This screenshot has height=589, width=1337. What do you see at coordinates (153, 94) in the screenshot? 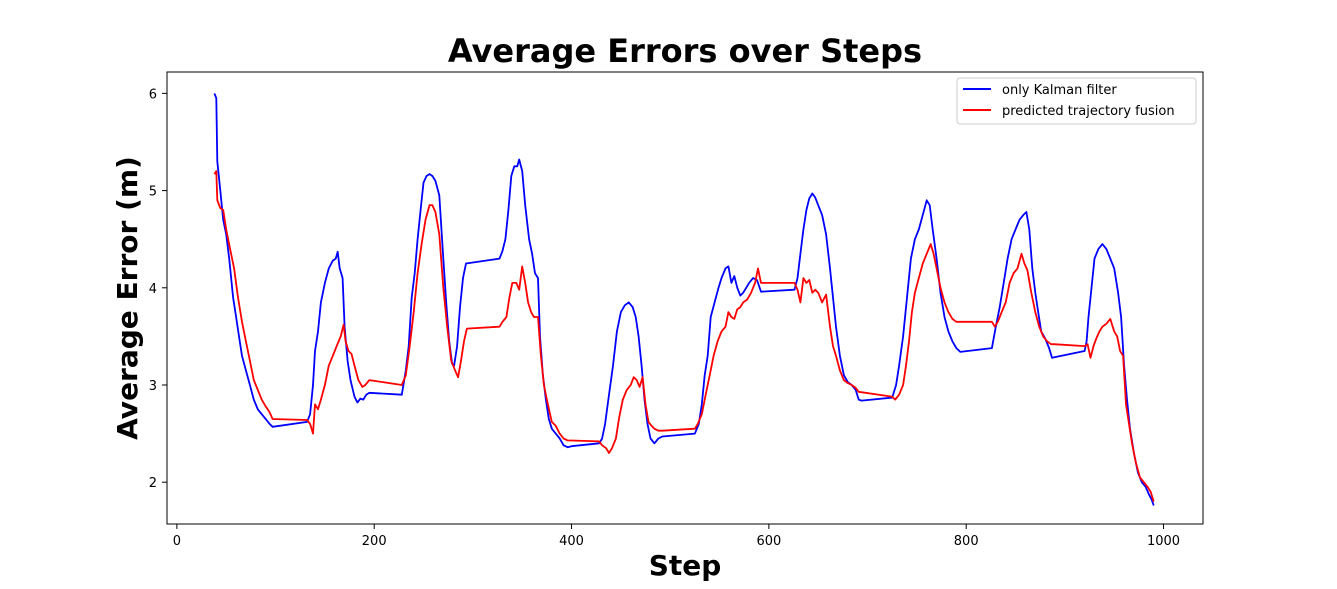
I see `y-tick-label: 6` at bounding box center [153, 94].